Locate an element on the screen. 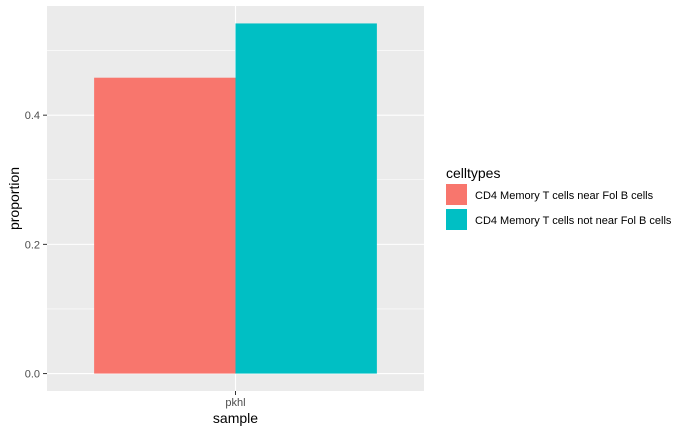 Image resolution: width=700 pixels, height=432 pixels. y-axis-title: proportion is located at coordinates (14, 198).